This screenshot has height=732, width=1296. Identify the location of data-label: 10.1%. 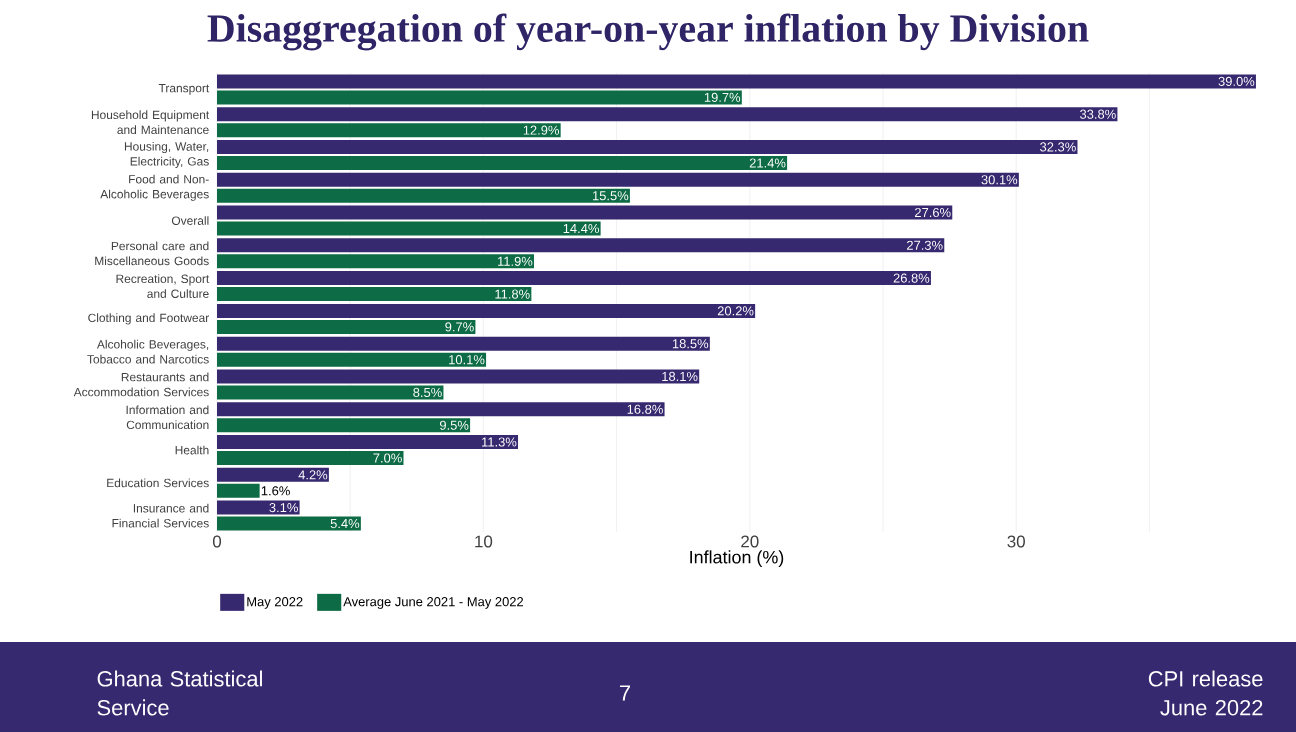
(467, 360).